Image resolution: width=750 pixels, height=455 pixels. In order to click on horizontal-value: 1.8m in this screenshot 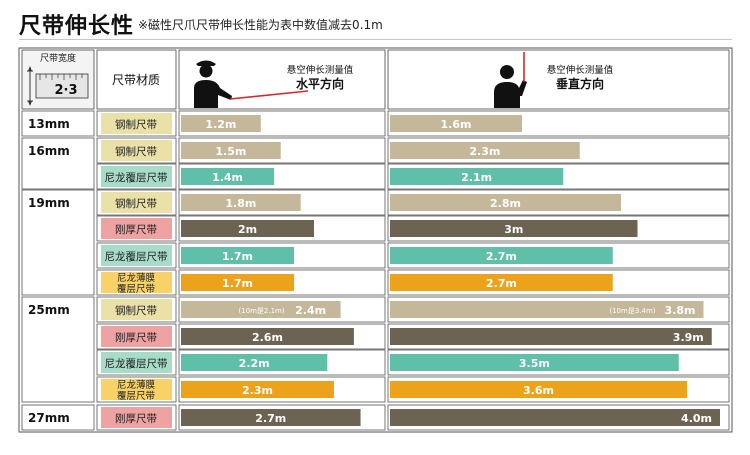, I will do `click(240, 203)`.